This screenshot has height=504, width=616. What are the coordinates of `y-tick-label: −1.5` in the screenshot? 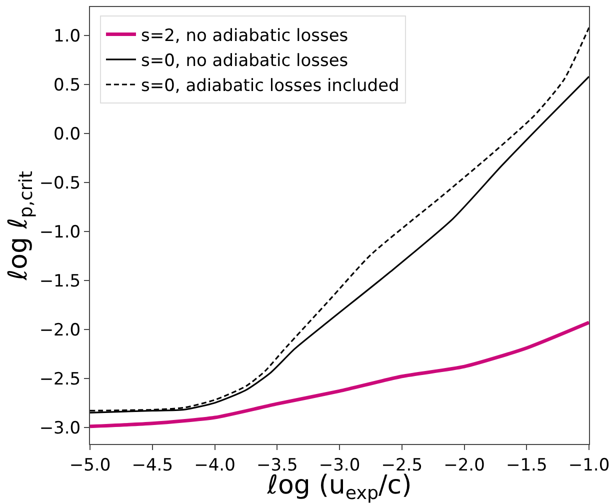 It's located at (60, 281).